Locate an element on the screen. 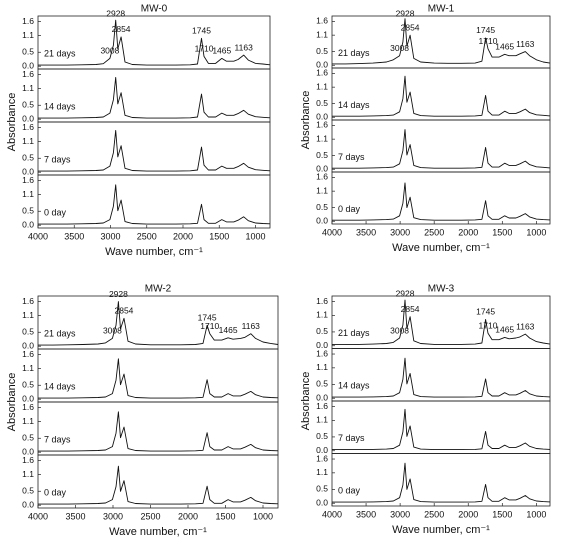  x-axis-label: Wave number, cm⁻¹ is located at coordinates (154, 252).